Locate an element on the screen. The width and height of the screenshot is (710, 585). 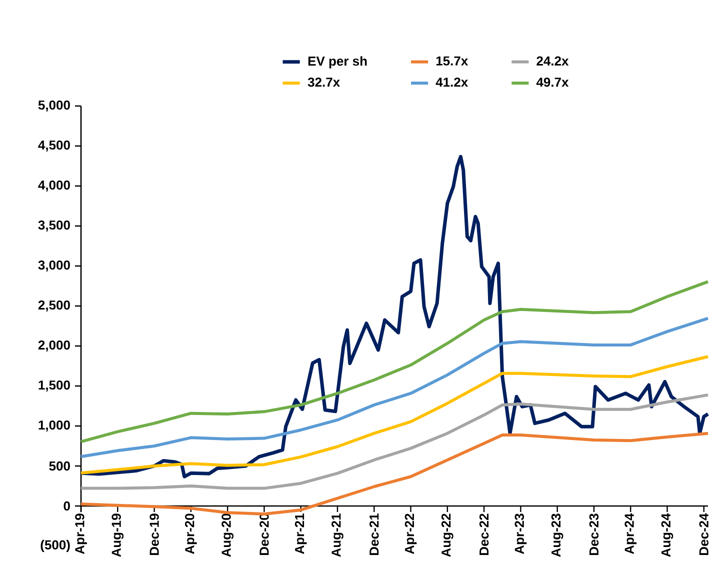
legend-label: 41.2x is located at coordinates (452, 82).